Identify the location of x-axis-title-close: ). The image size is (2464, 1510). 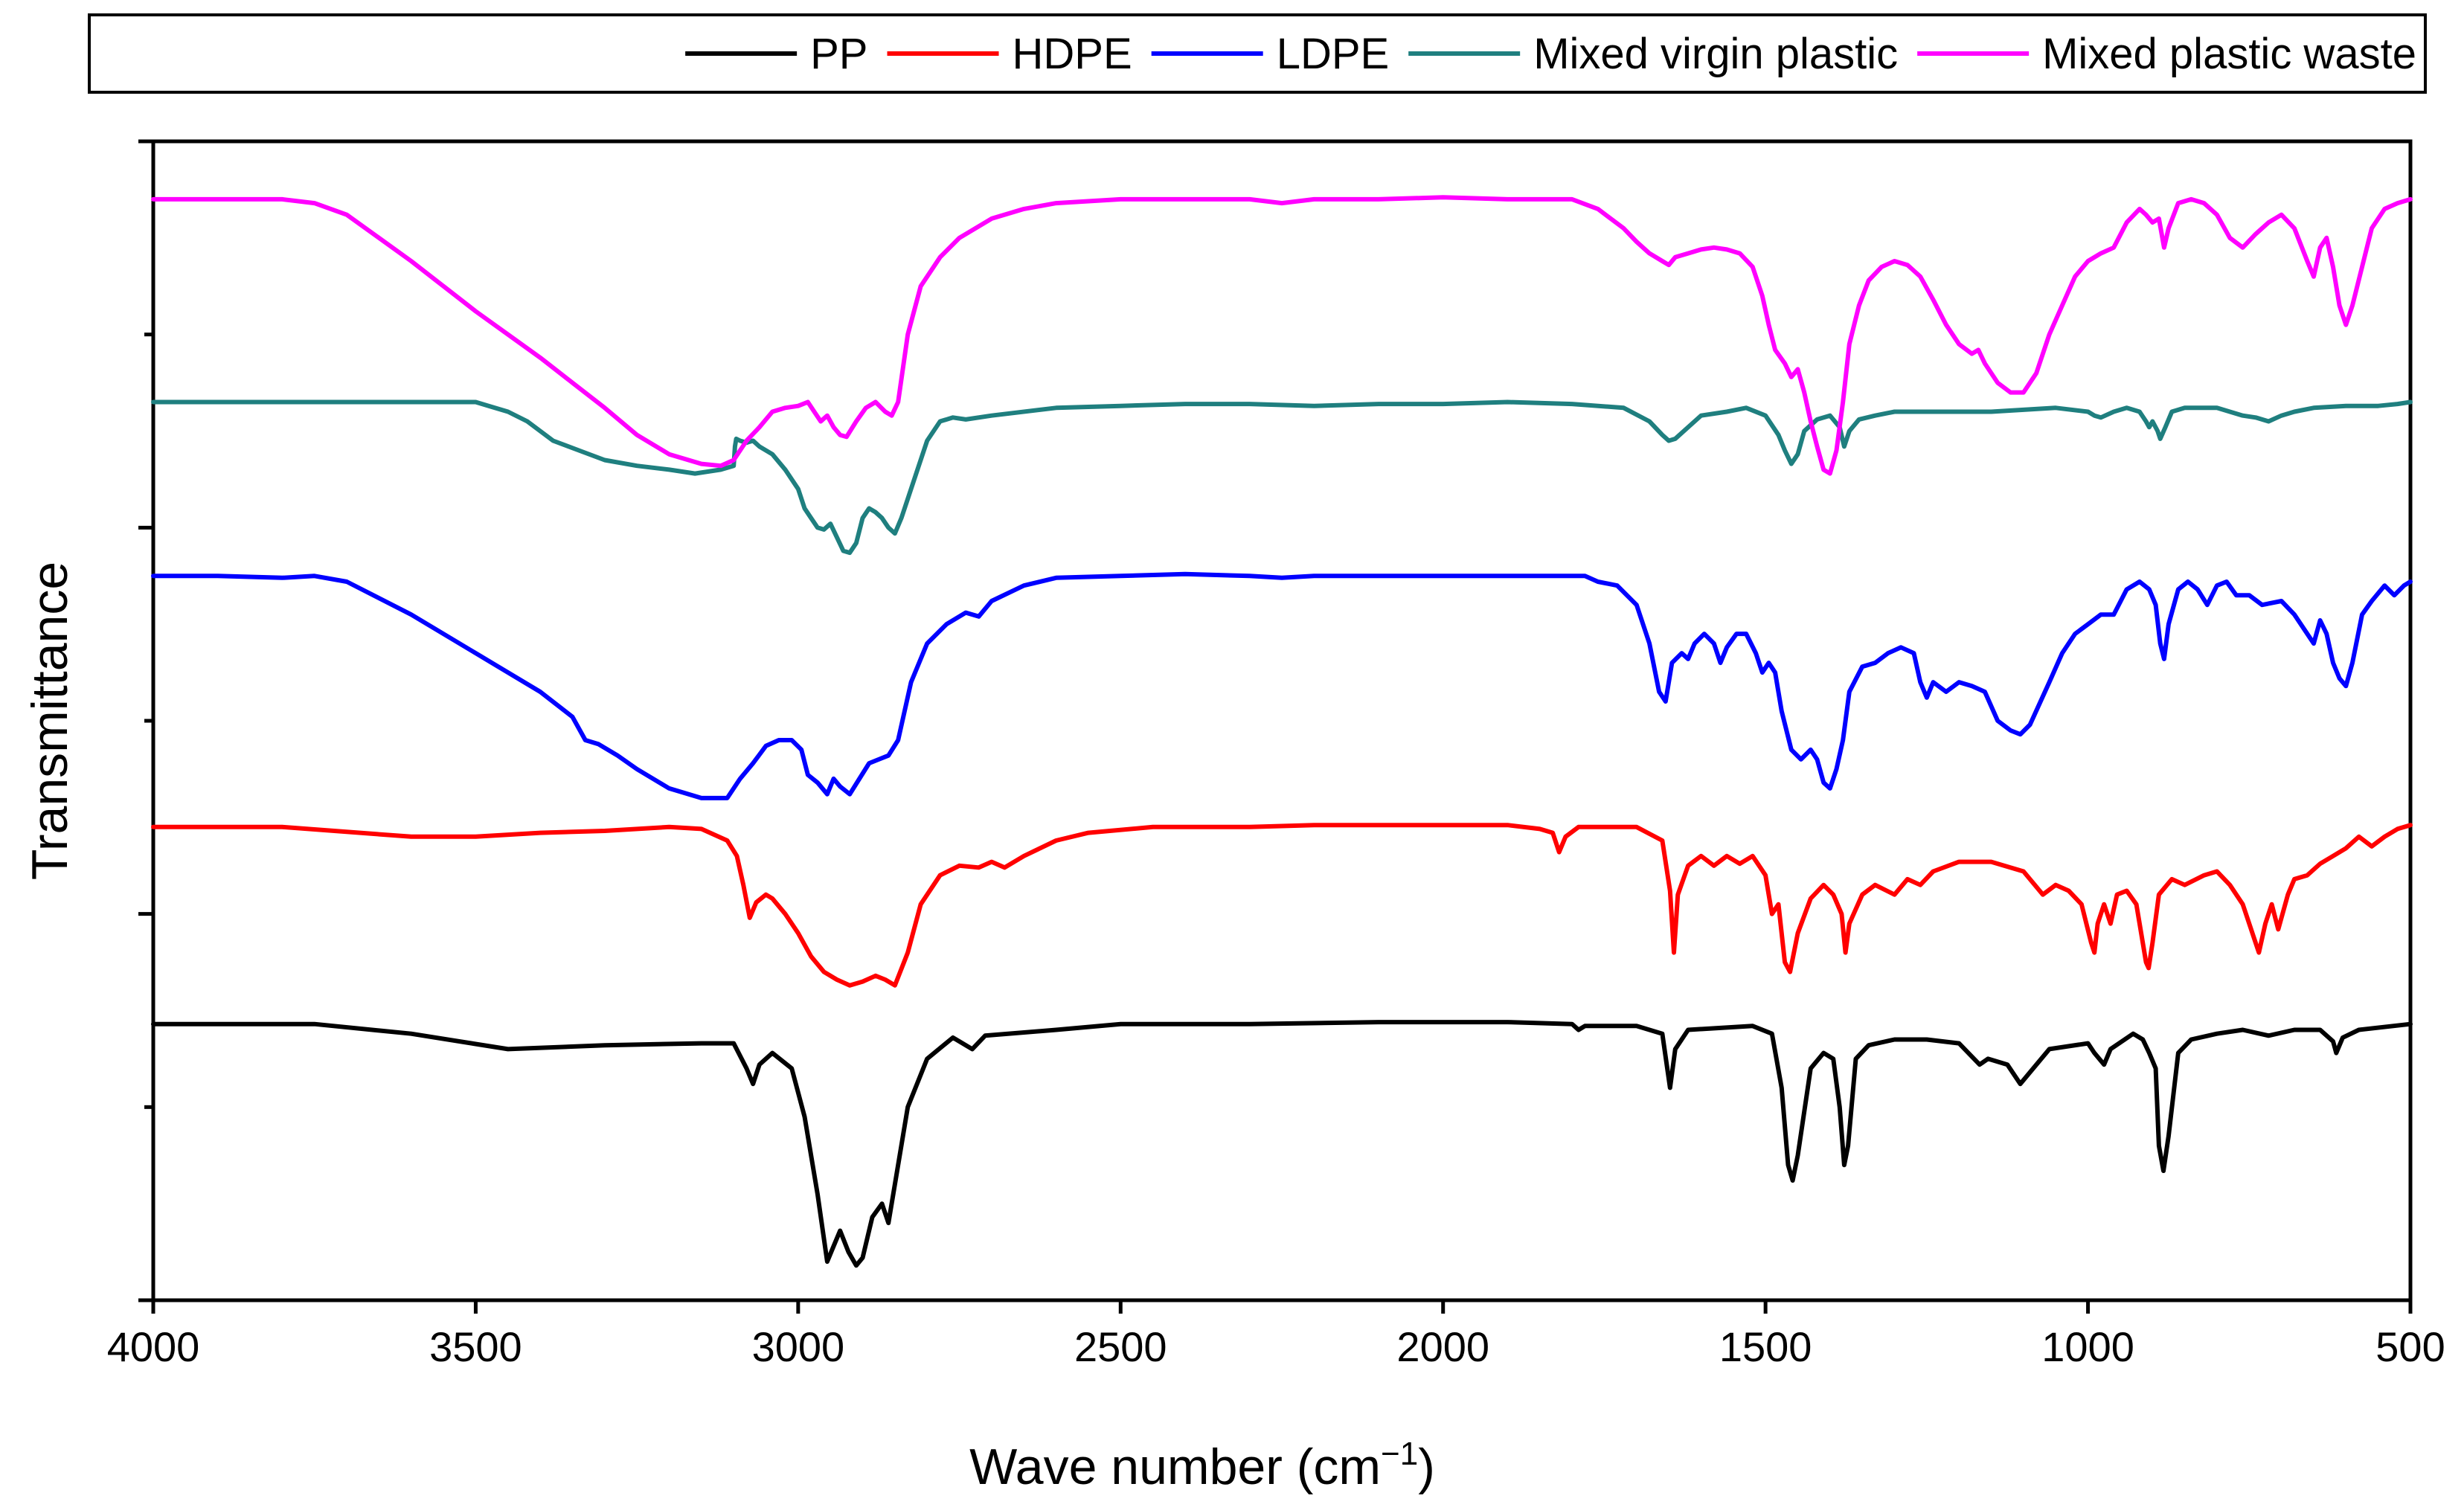
(1426, 1467).